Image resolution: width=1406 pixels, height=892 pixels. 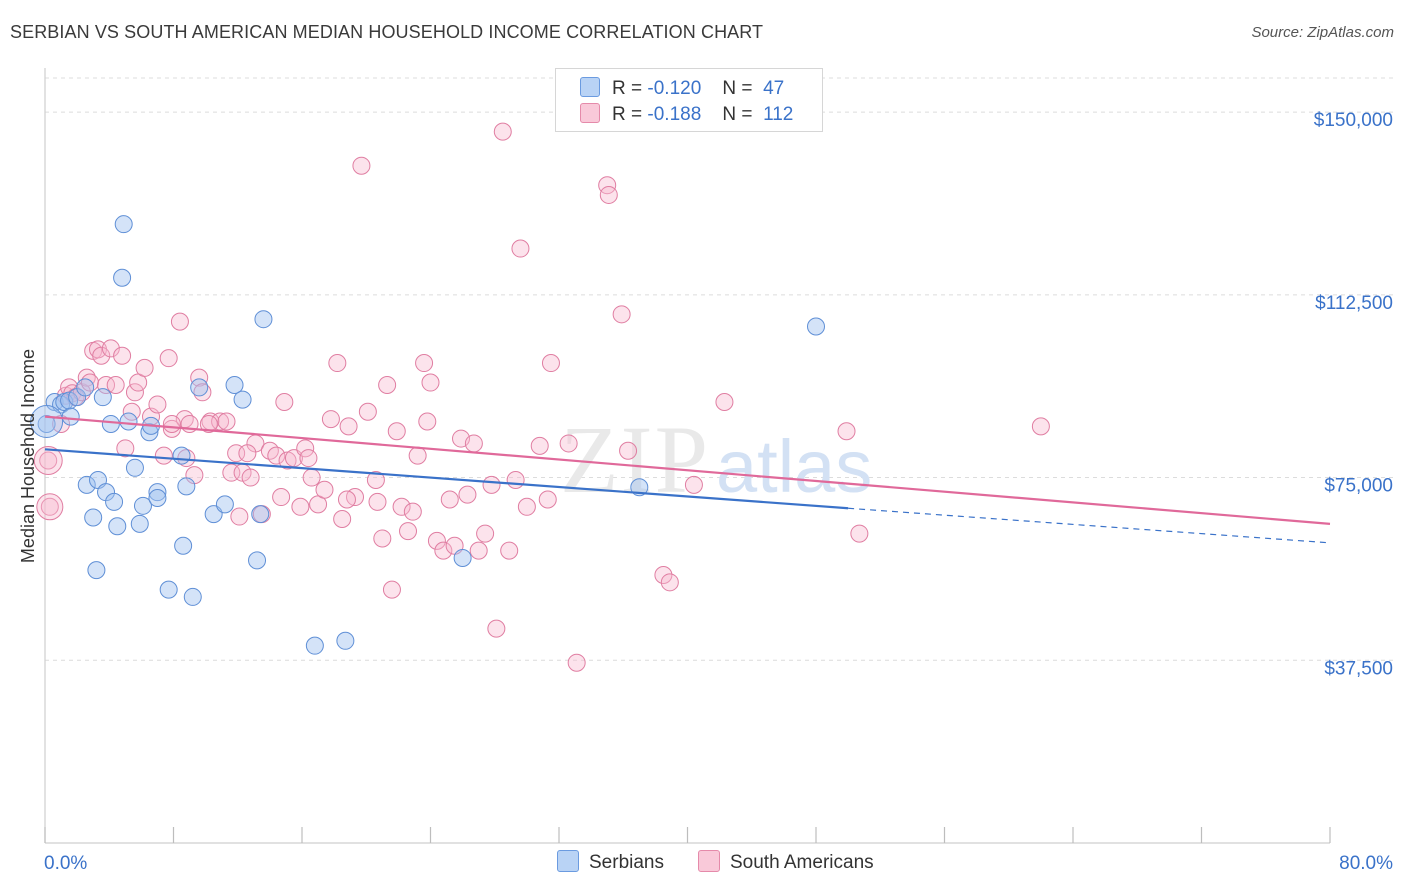 What do you see at coordinates (1358, 668) in the screenshot?
I see `y-tick-label: $37,500` at bounding box center [1358, 668].